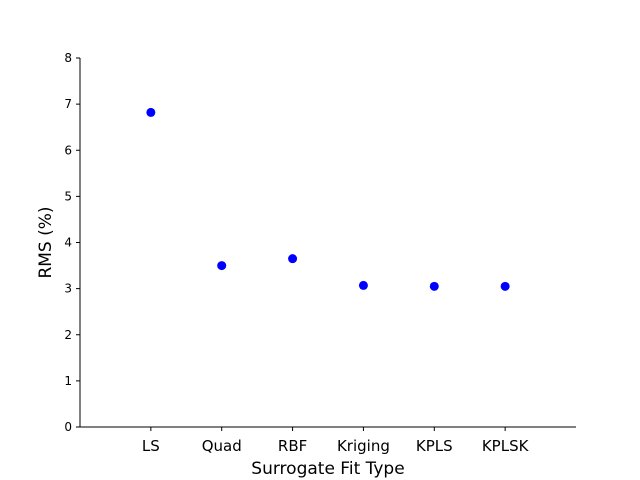  What do you see at coordinates (68, 289) in the screenshot?
I see `y-tick-label: 3` at bounding box center [68, 289].